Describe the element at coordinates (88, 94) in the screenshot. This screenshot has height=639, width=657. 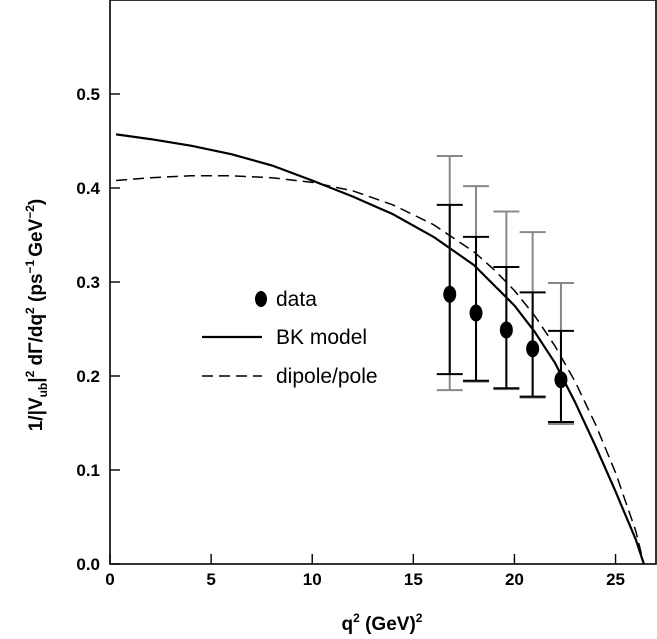
I see `y-tick-label: 0.5` at that location.